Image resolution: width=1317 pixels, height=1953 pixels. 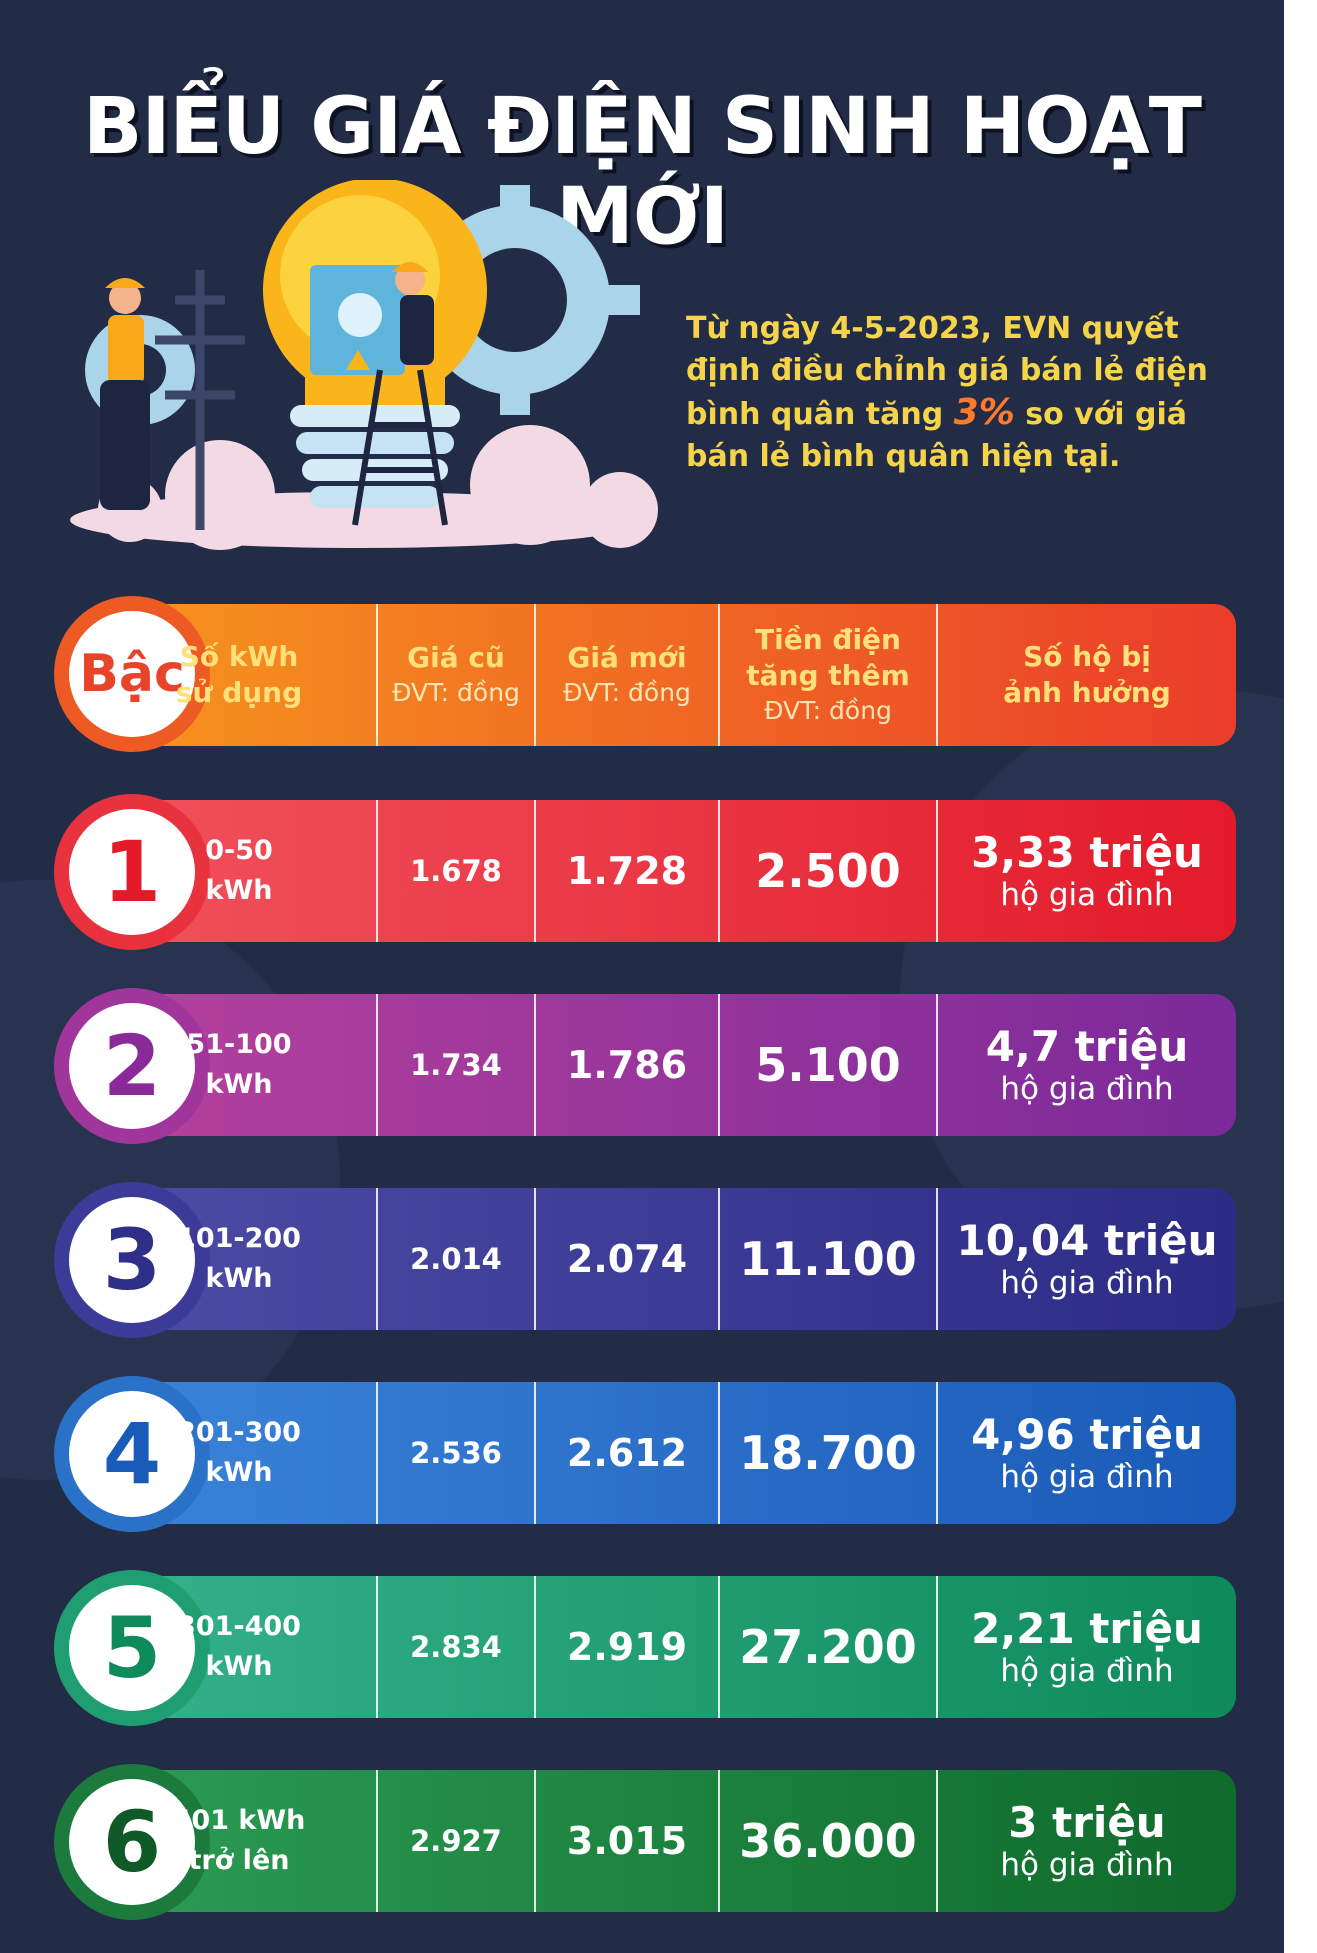 I want to click on tier-number: 5, so click(x=132, y=1648).